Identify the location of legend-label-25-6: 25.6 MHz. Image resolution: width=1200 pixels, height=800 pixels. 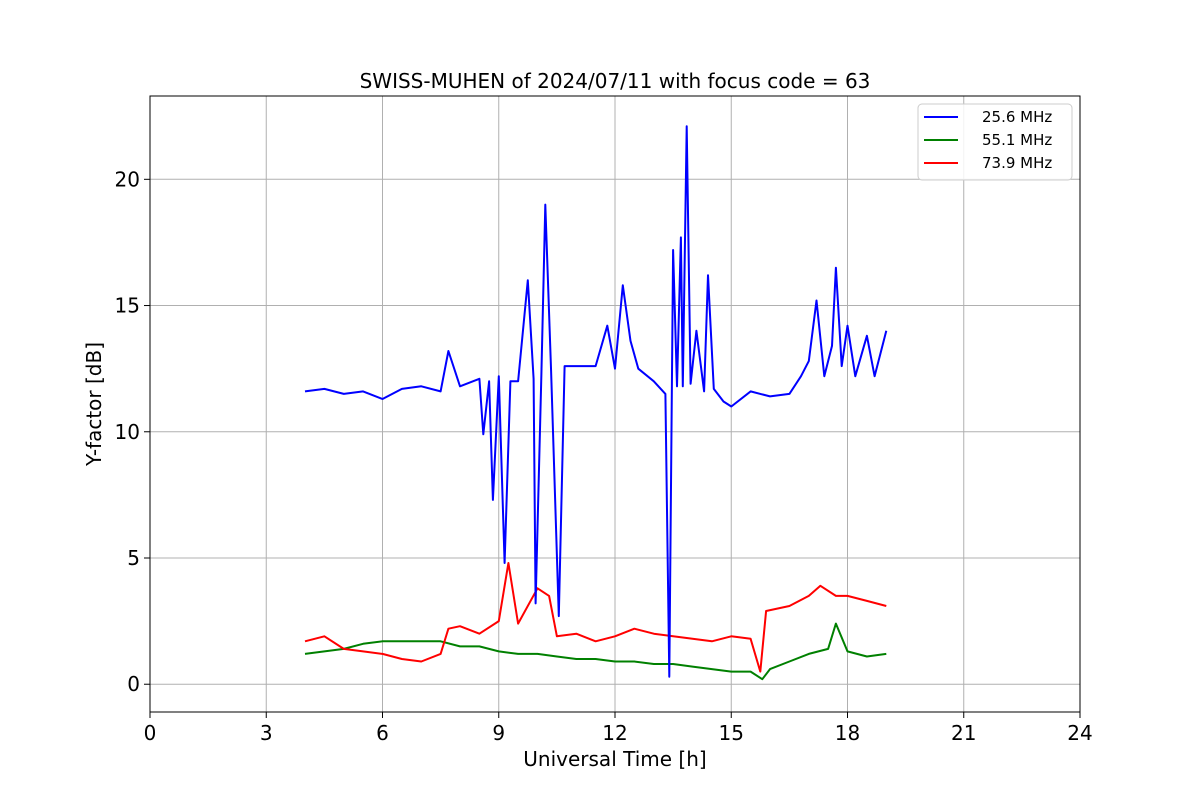
(1017, 117).